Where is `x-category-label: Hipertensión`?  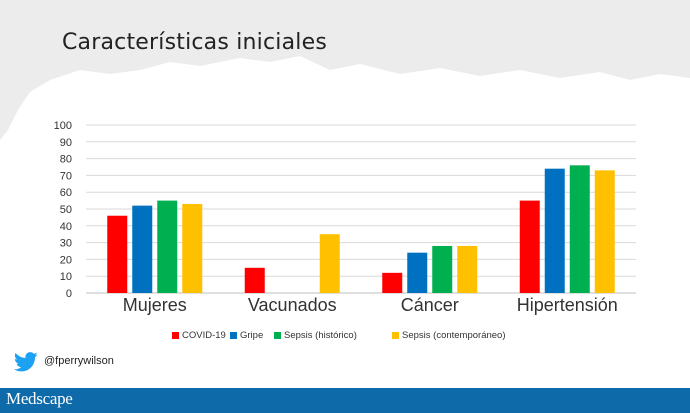
x-category-label: Hipertensión is located at coordinates (567, 305).